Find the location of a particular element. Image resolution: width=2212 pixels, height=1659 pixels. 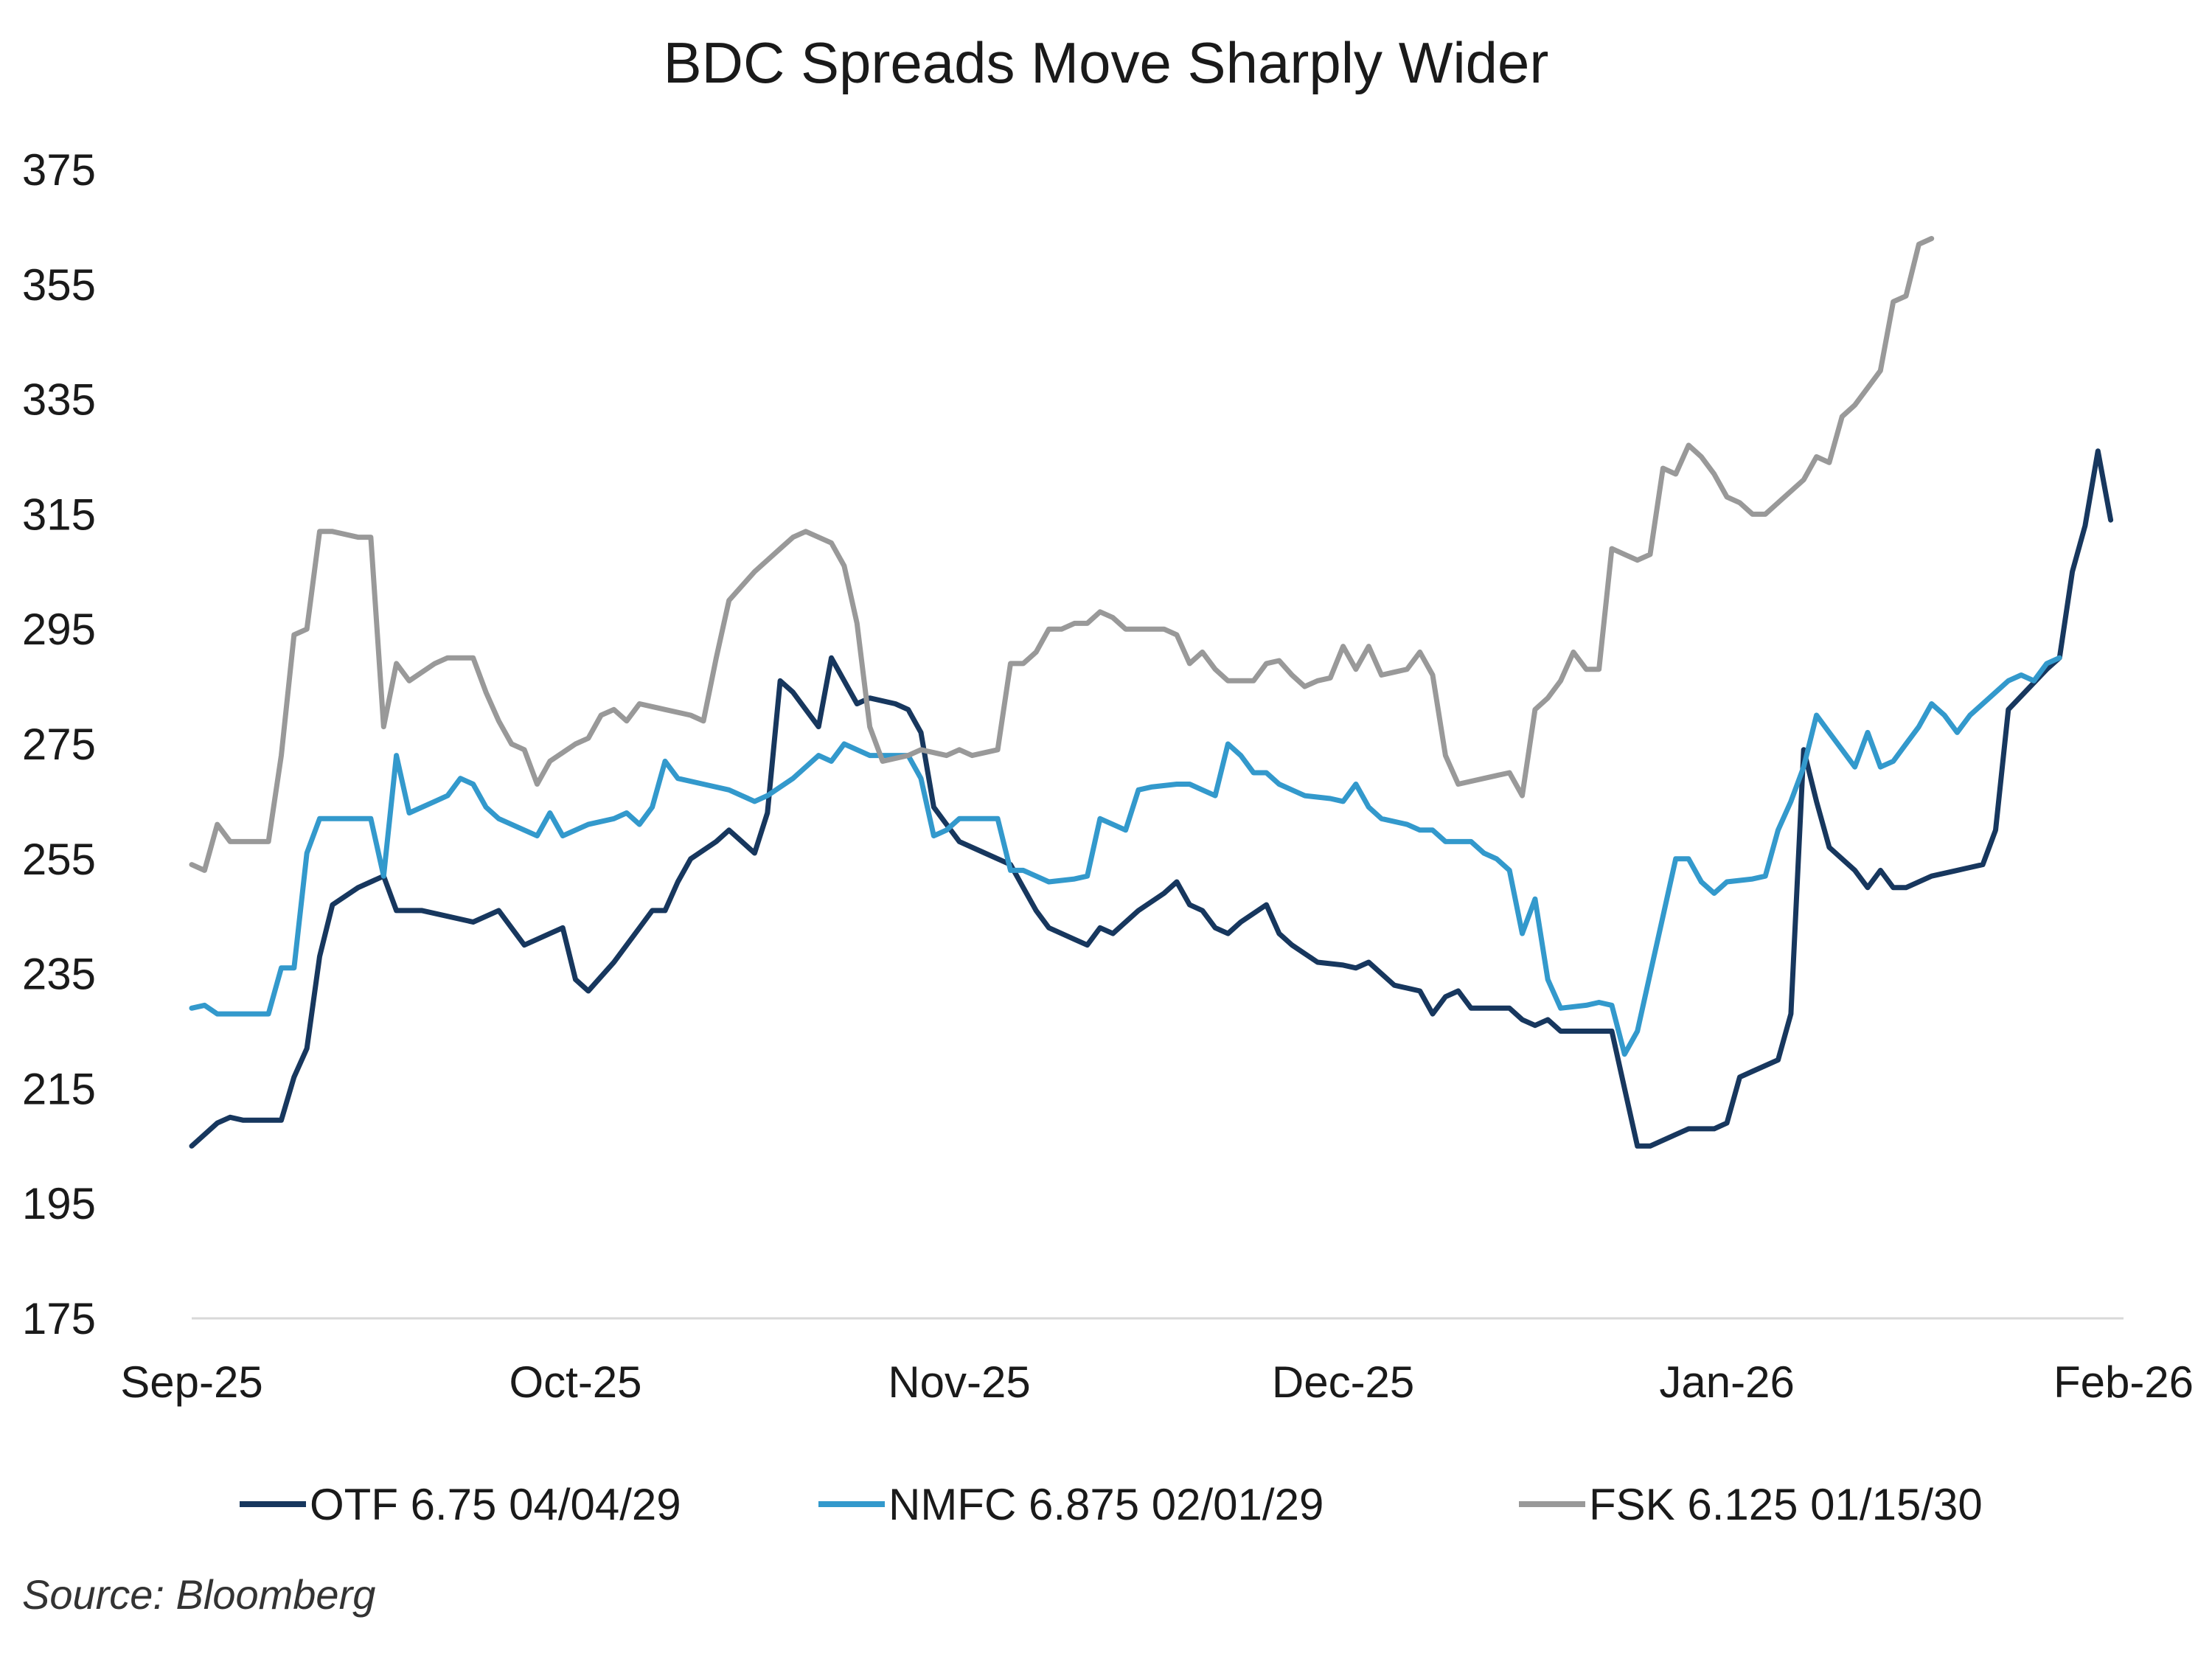

y-tick-label: 175 is located at coordinates (59, 1318).